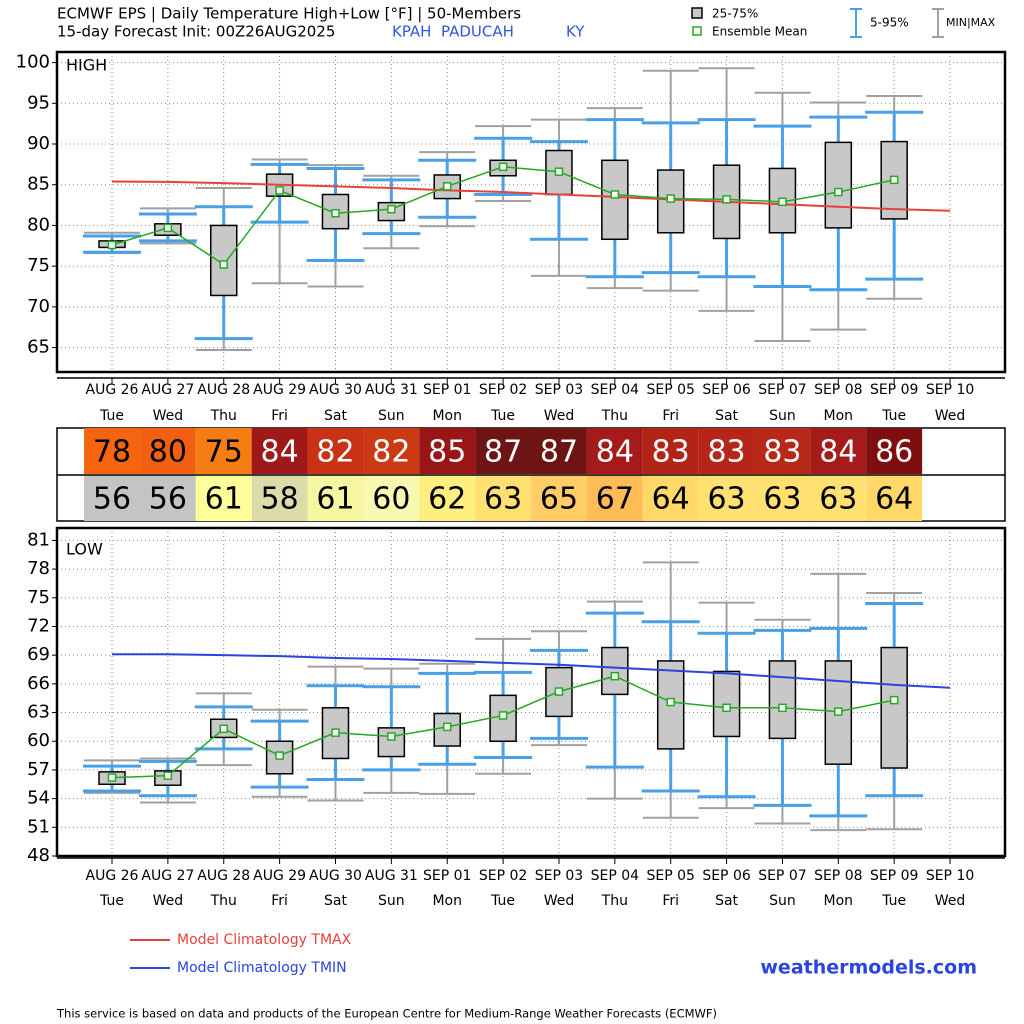 Image resolution: width=1024 pixels, height=1024 pixels. I want to click on table-value: 61, so click(224, 499).